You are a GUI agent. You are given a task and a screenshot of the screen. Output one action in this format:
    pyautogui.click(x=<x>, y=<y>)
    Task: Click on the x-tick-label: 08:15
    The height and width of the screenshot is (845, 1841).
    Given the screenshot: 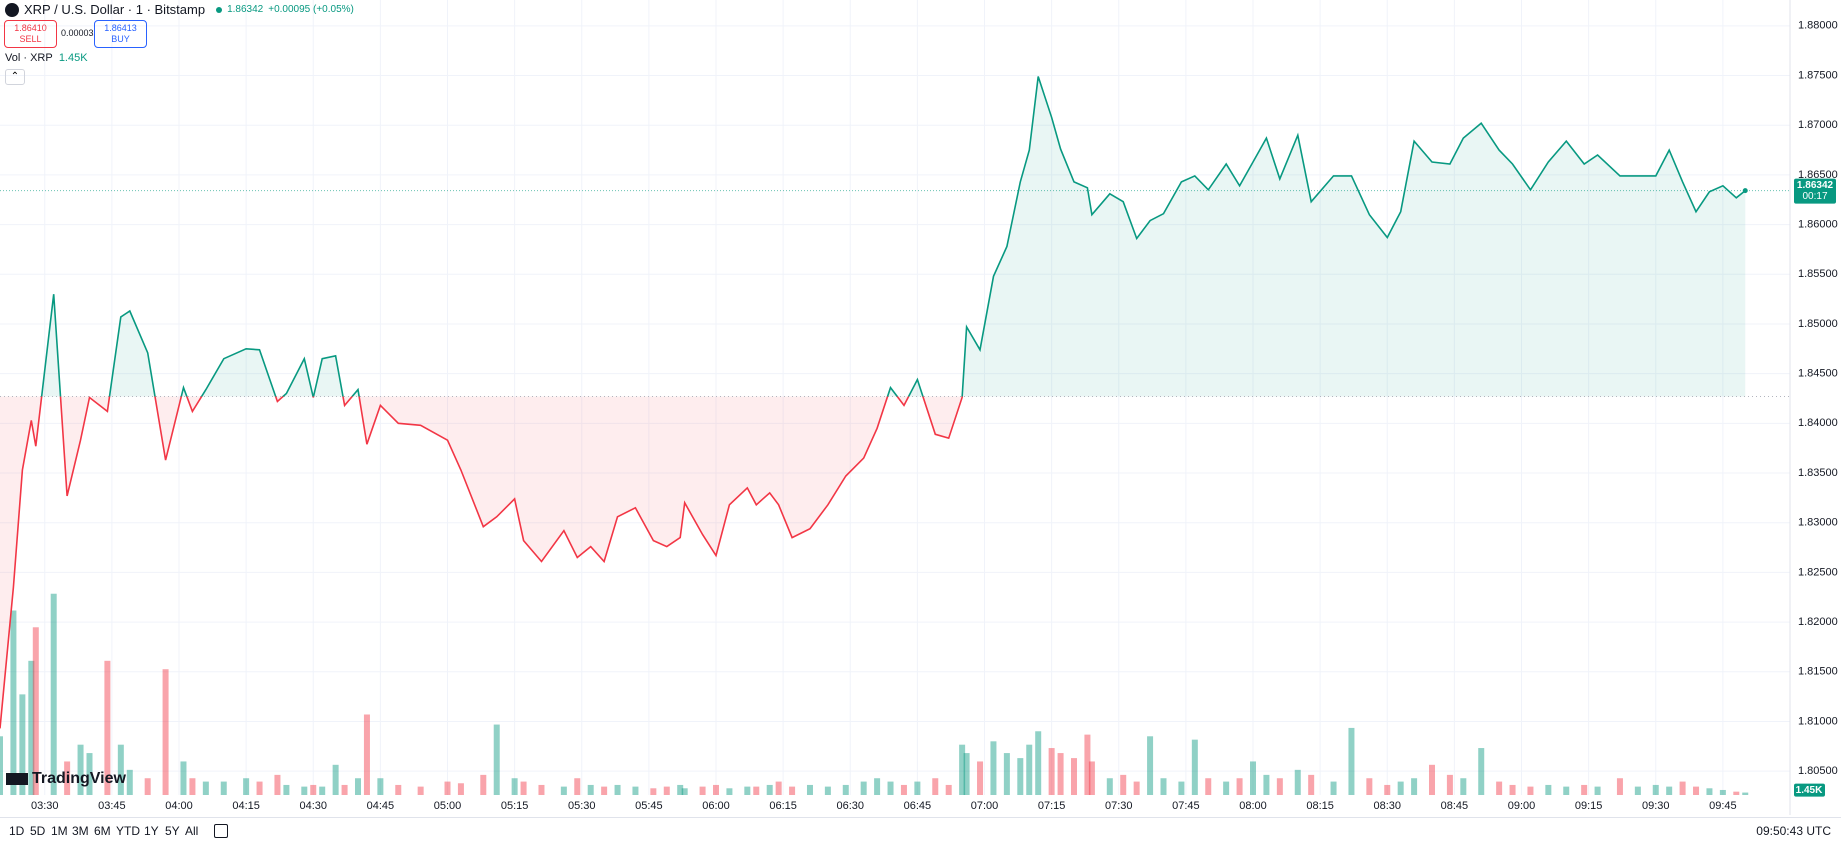 What is the action you would take?
    pyautogui.click(x=1320, y=806)
    